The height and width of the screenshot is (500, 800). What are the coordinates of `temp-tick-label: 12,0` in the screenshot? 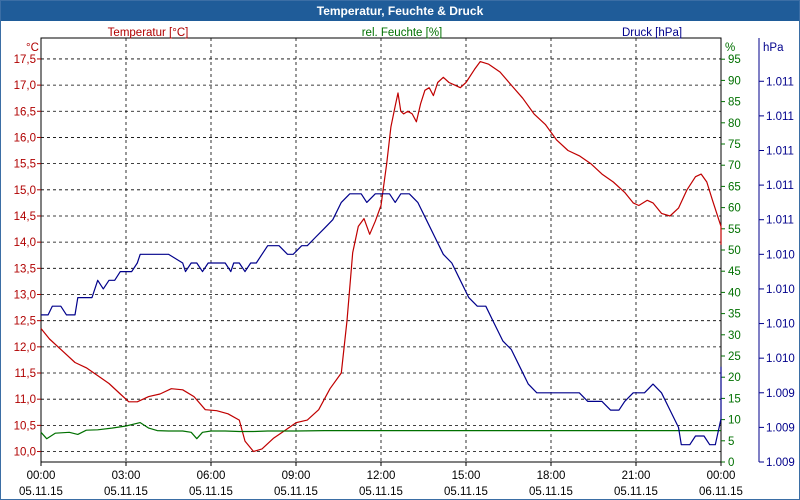 It's located at (25, 348).